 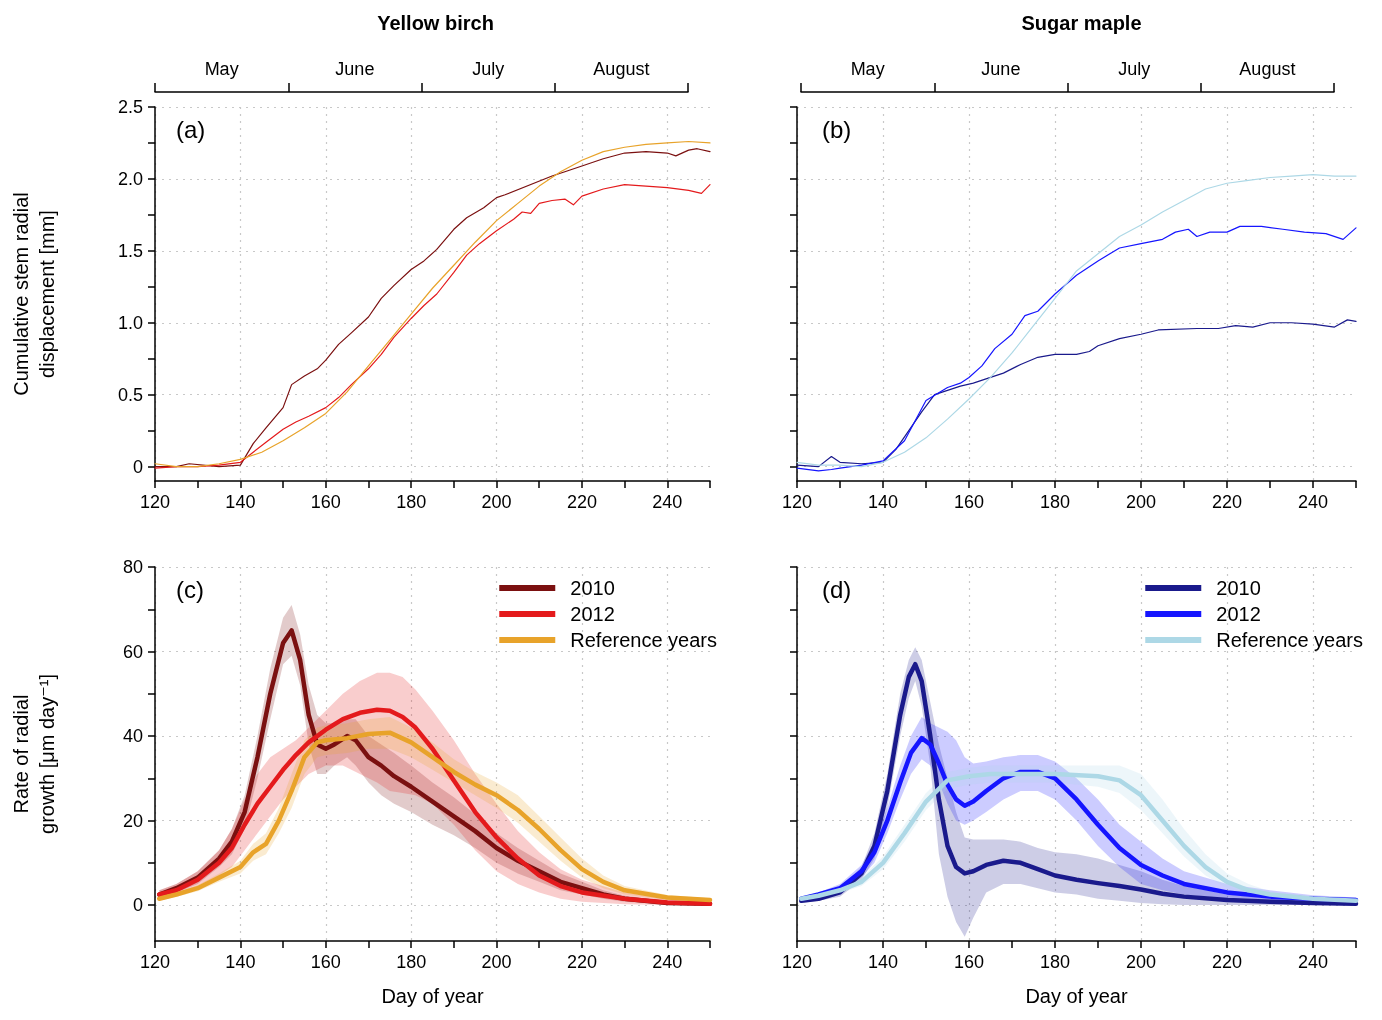 What do you see at coordinates (435, 23) in the screenshot?
I see `chart-title: Yellow birch` at bounding box center [435, 23].